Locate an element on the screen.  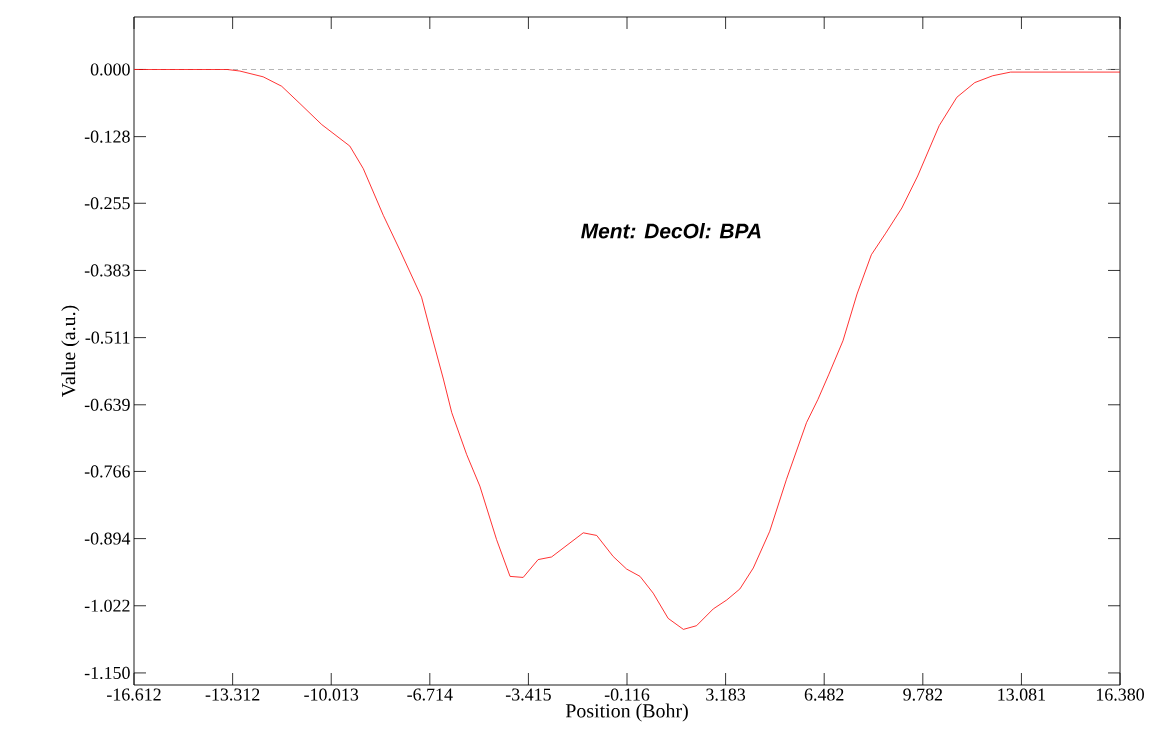
y-tick-label: -0.639 is located at coordinates (107, 404).